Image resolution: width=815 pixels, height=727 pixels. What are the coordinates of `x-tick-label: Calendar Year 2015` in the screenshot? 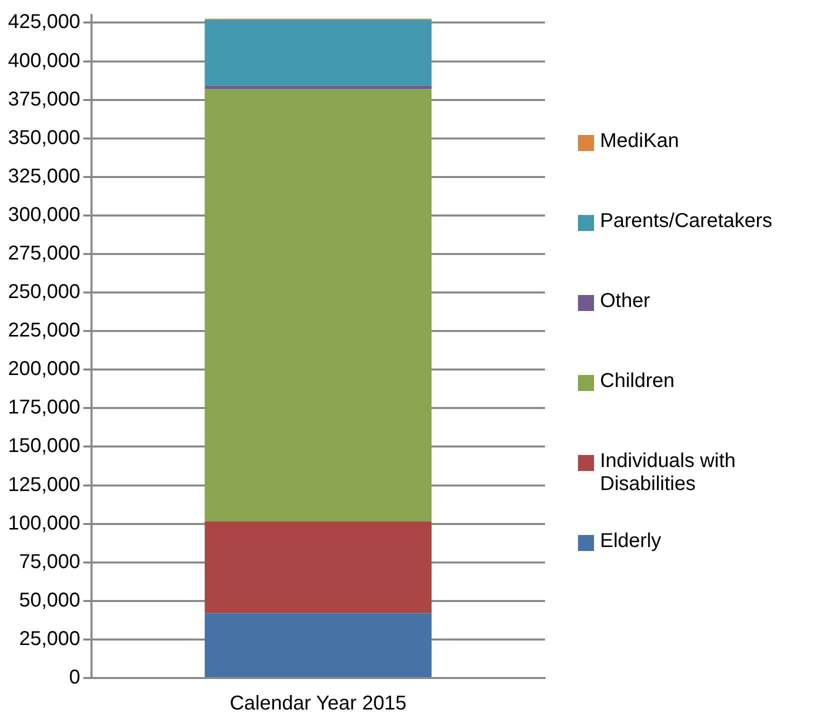 It's located at (318, 703).